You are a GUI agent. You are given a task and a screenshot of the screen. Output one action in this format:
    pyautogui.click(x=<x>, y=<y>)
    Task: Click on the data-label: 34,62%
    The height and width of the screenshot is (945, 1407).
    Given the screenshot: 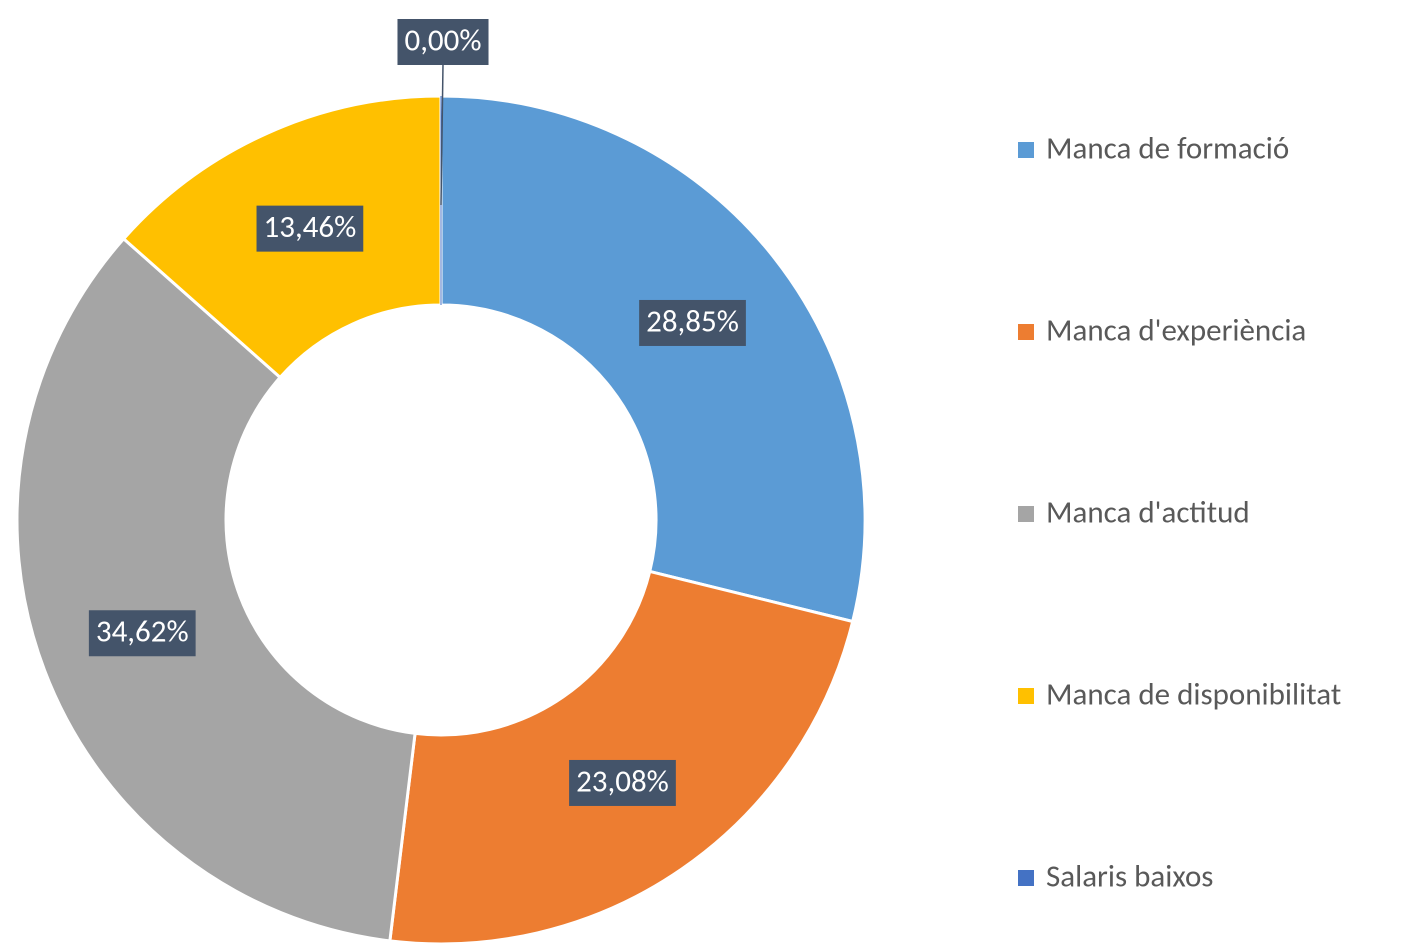 What is the action you would take?
    pyautogui.click(x=142, y=632)
    